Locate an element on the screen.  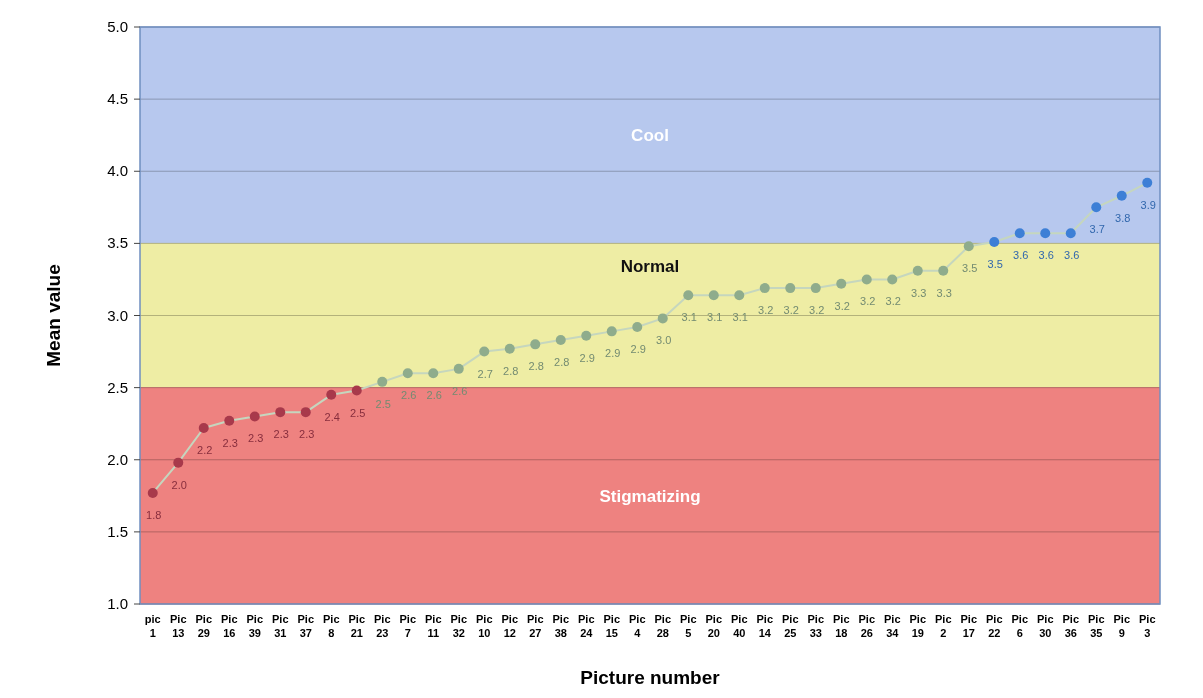
y-tick-label: 5.0 is located at coordinates (117, 26).